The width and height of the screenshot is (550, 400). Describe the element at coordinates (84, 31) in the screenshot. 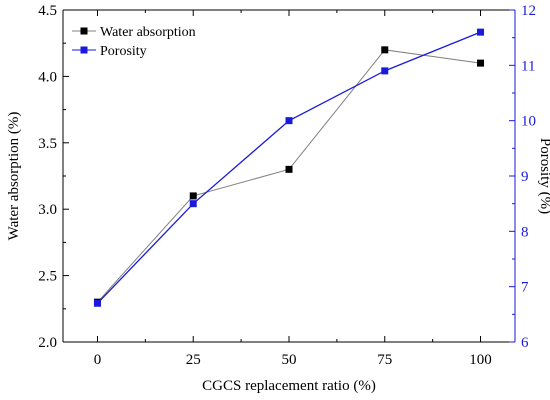

I see `legend-water-absorption-marker` at that location.